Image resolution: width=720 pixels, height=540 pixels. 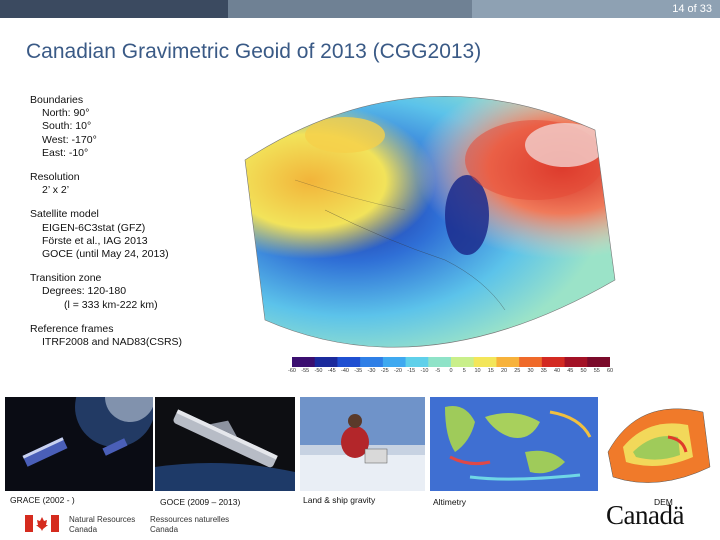 I want to click on colorbar-tick-label: 15, so click(x=490, y=371).